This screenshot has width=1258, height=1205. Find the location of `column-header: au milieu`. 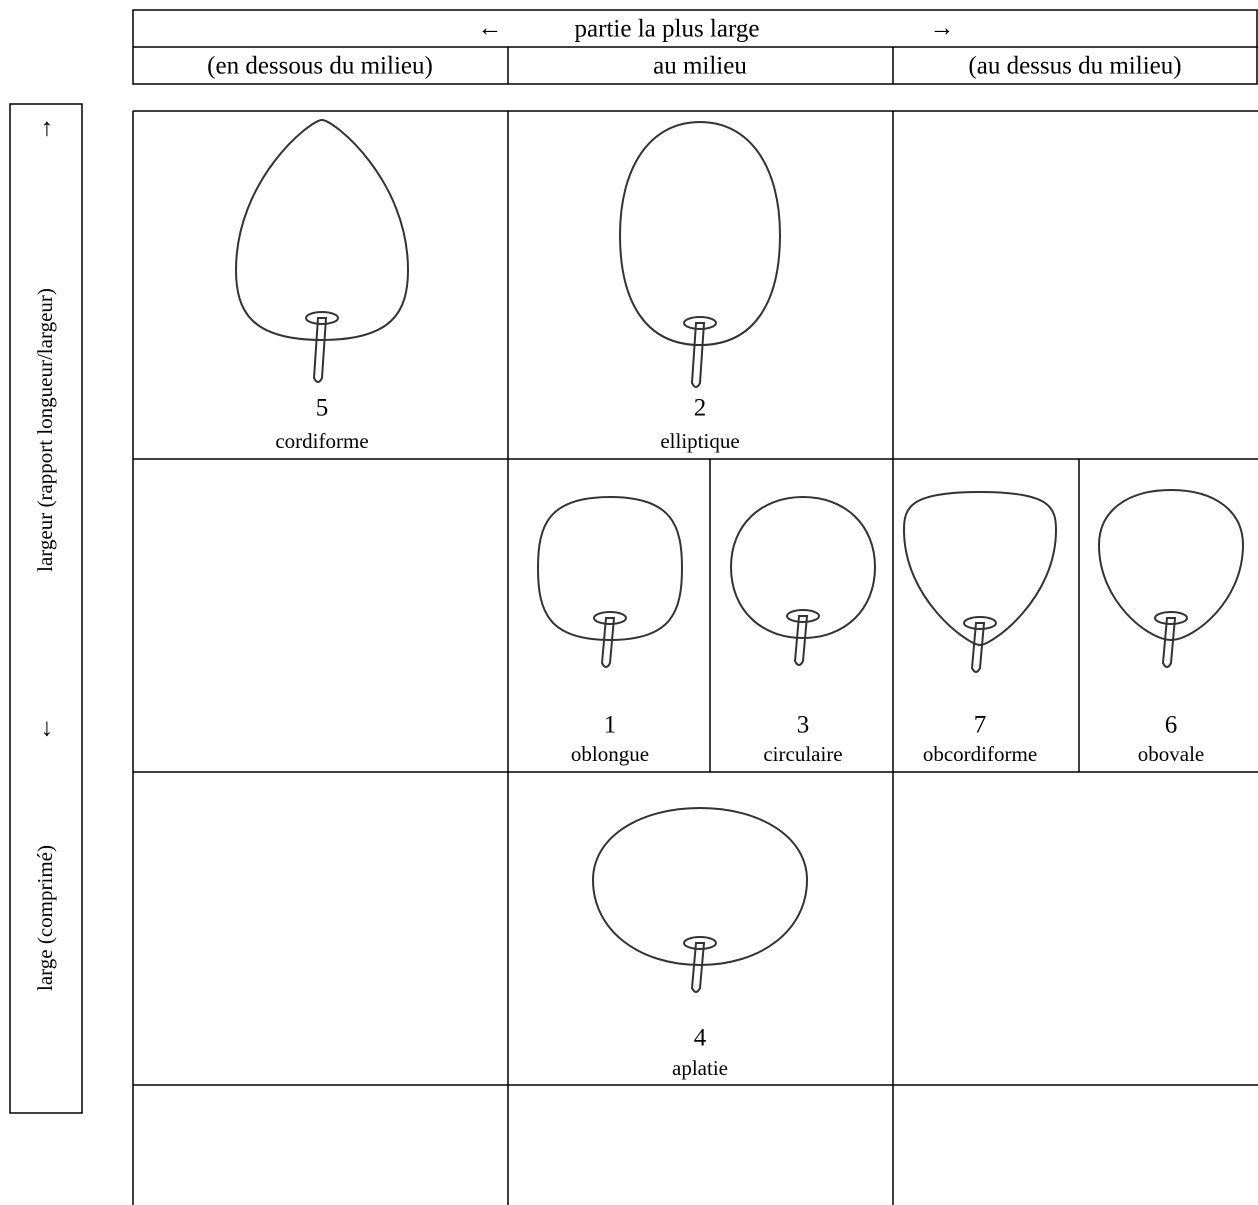

column-header: au milieu is located at coordinates (700, 66).